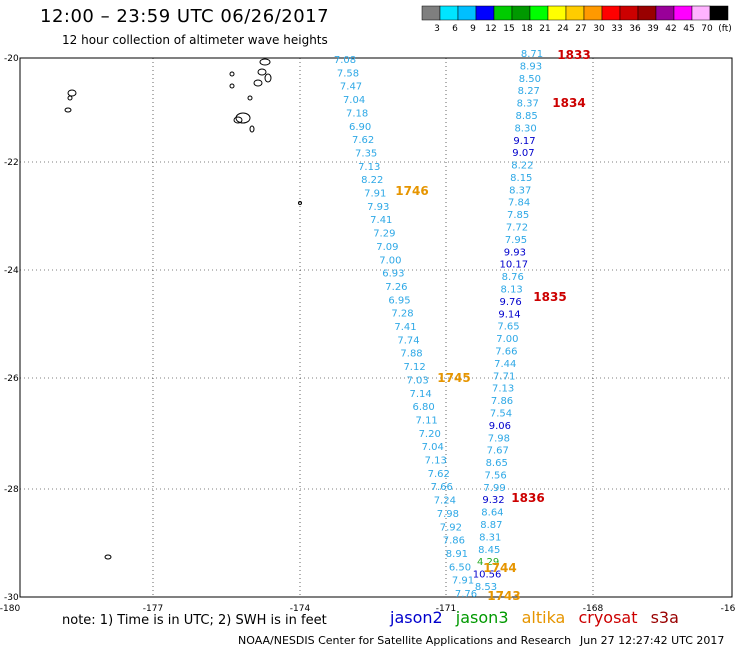 The width and height of the screenshot is (740, 650). Describe the element at coordinates (525, 128) in the screenshot. I see `wave-height-value: 8.30` at that location.